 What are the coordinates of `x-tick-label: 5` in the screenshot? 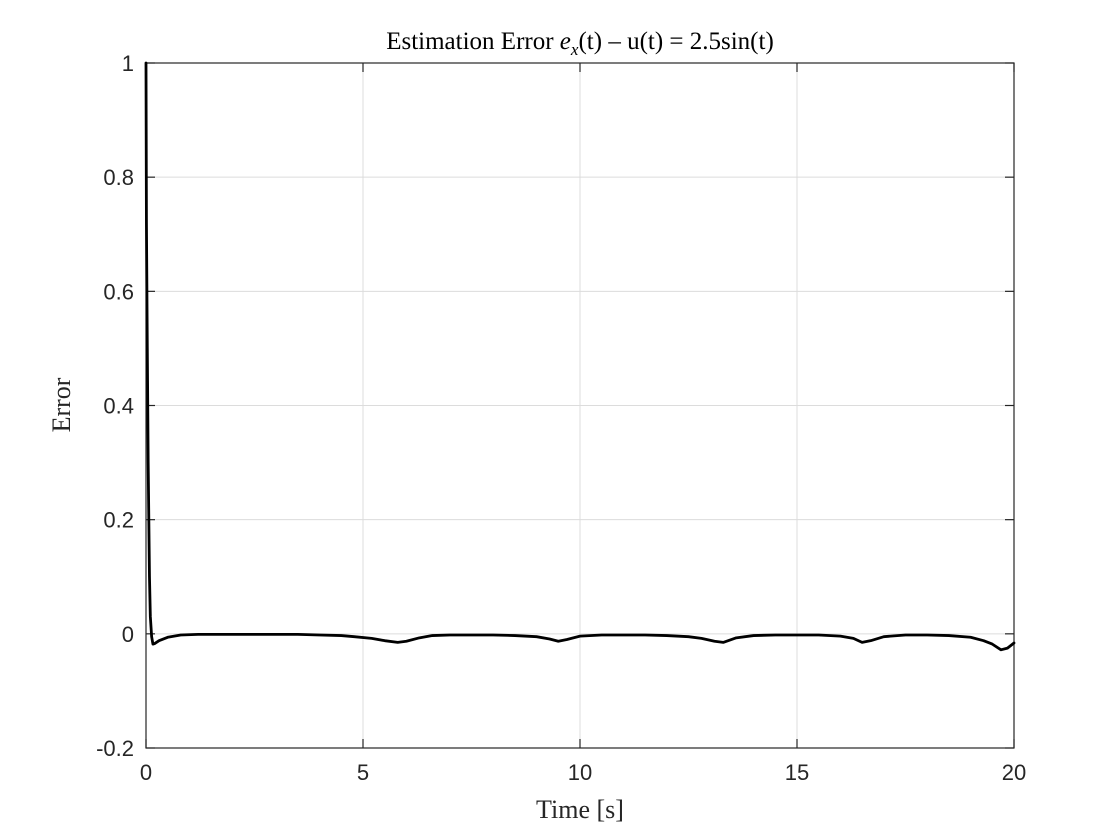 It's located at (363, 772).